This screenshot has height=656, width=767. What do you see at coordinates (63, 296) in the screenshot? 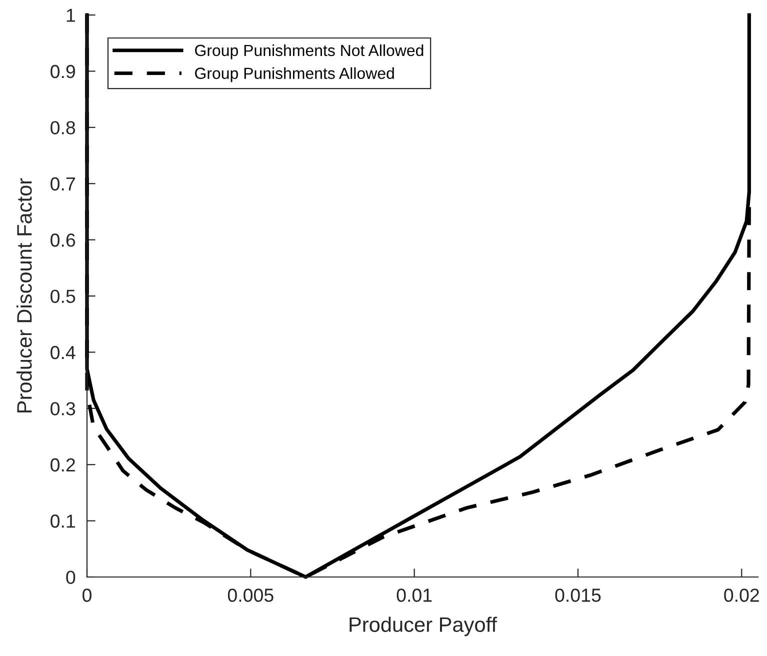
I see `y-tick-label: 0.5` at bounding box center [63, 296].